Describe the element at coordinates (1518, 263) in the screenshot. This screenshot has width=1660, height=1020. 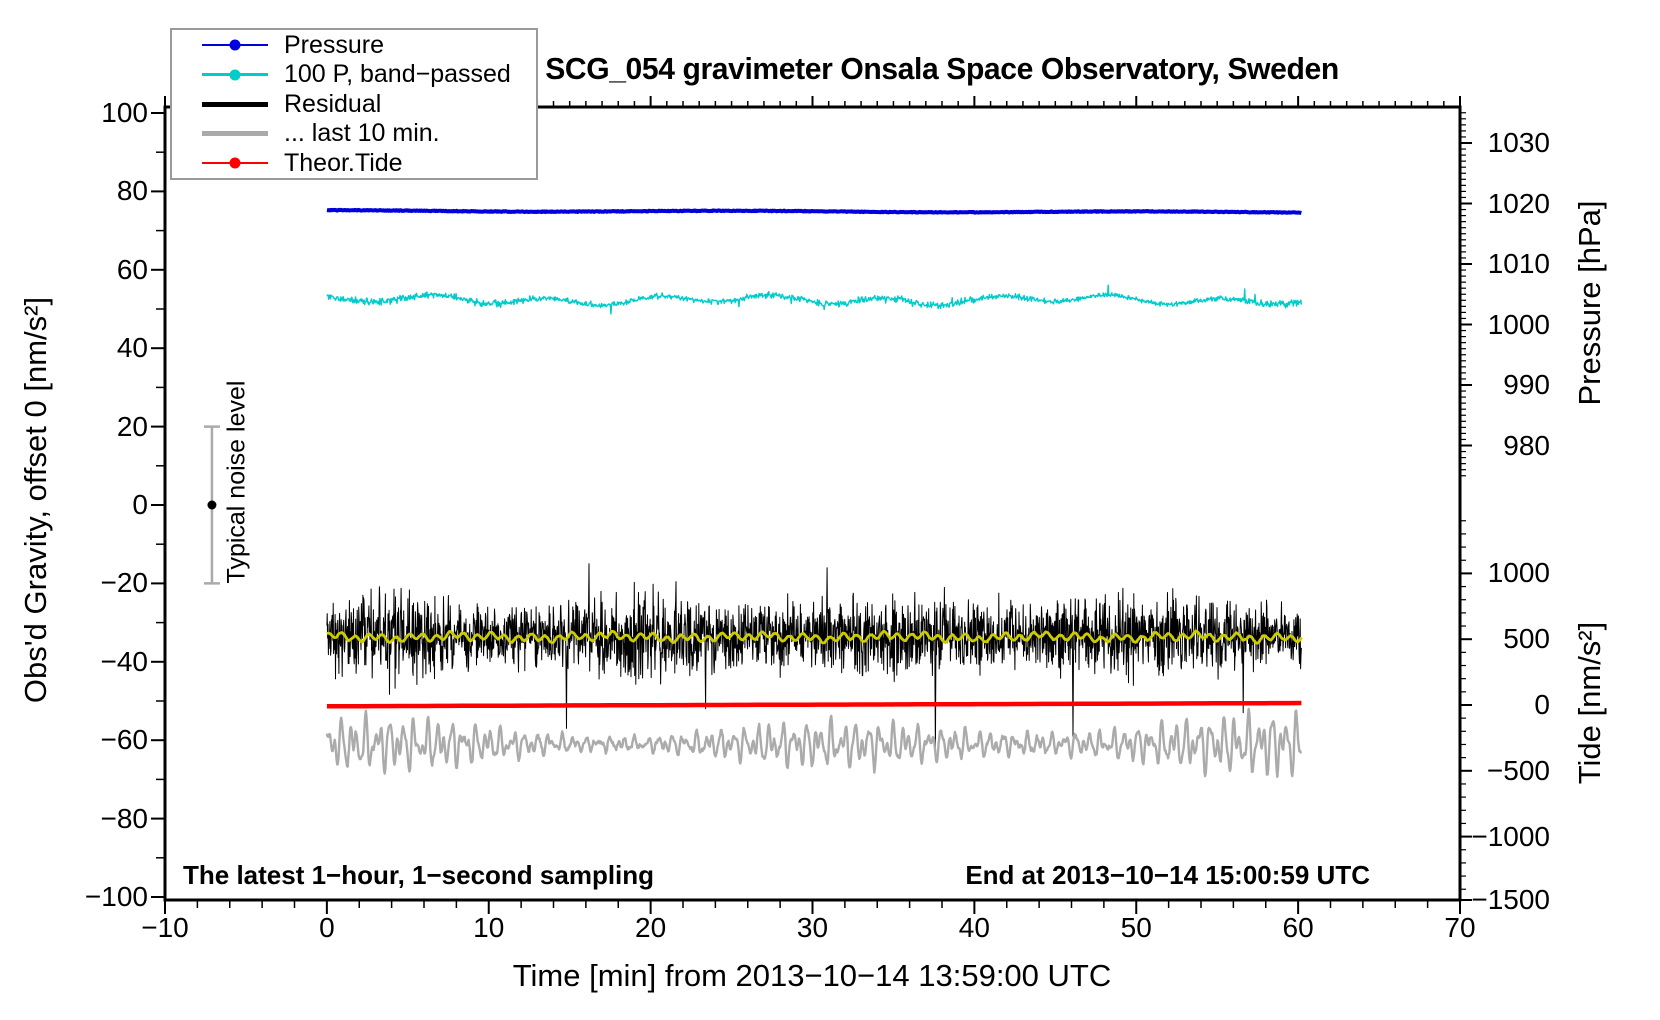
I see `pressure-tick-label: 1010` at that location.